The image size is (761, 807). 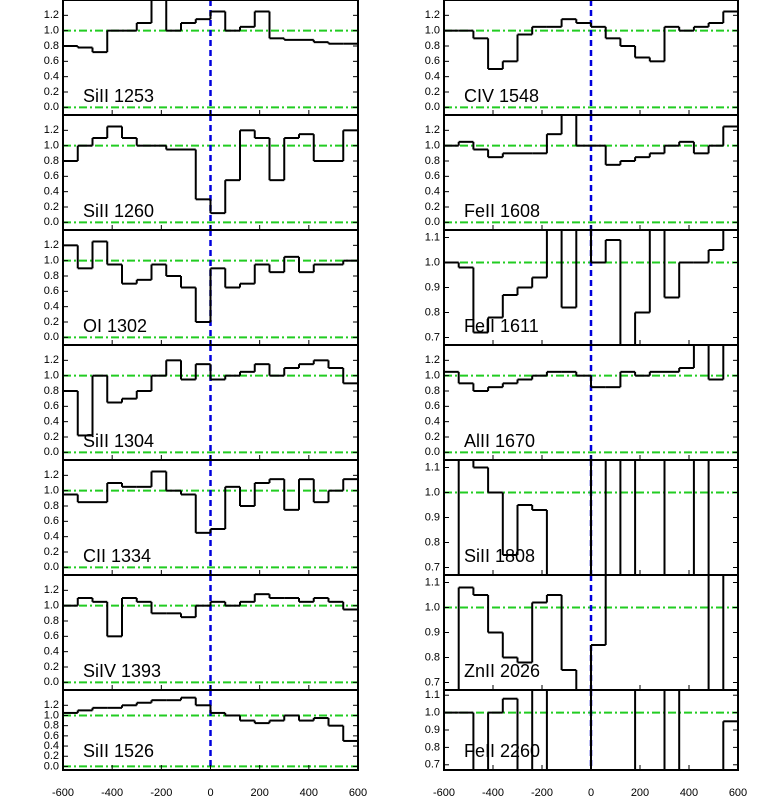 What do you see at coordinates (582, 287) in the screenshot?
I see `panel: 0.7 0.8 0.9 1.0 1.1 FeII 1611` at bounding box center [582, 287].